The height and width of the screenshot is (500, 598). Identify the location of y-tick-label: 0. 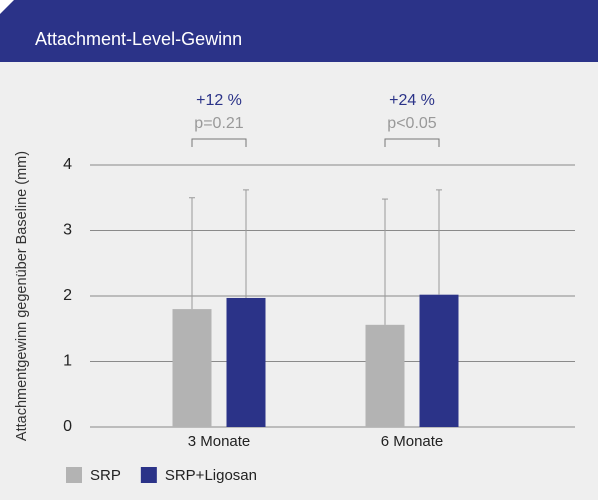
(67, 426).